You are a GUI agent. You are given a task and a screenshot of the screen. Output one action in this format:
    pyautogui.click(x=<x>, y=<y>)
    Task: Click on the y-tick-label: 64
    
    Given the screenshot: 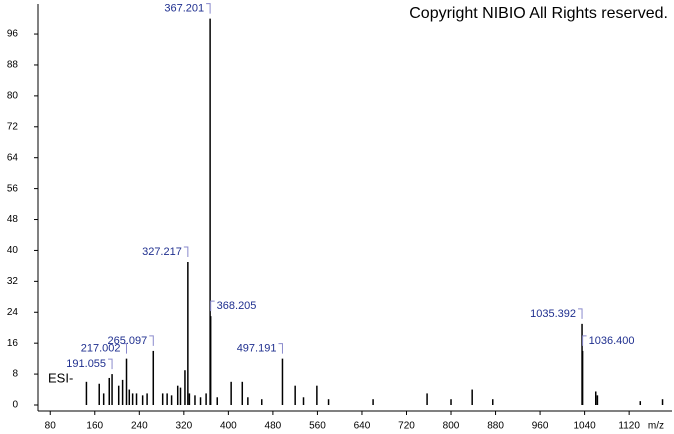 What is the action you would take?
    pyautogui.click(x=13, y=157)
    